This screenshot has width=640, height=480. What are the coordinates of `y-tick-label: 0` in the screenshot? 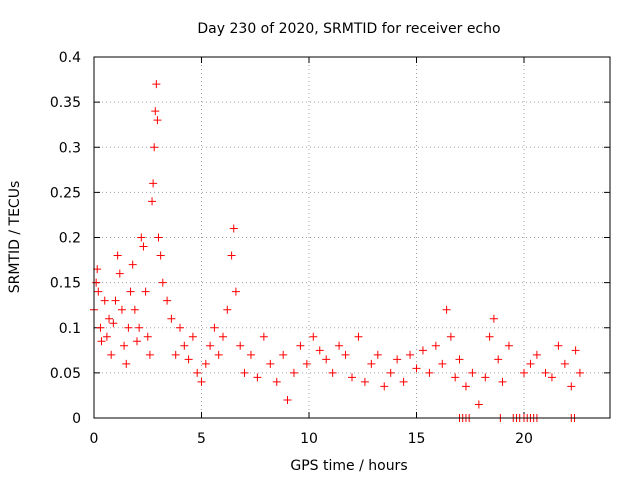 It's located at (76, 419).